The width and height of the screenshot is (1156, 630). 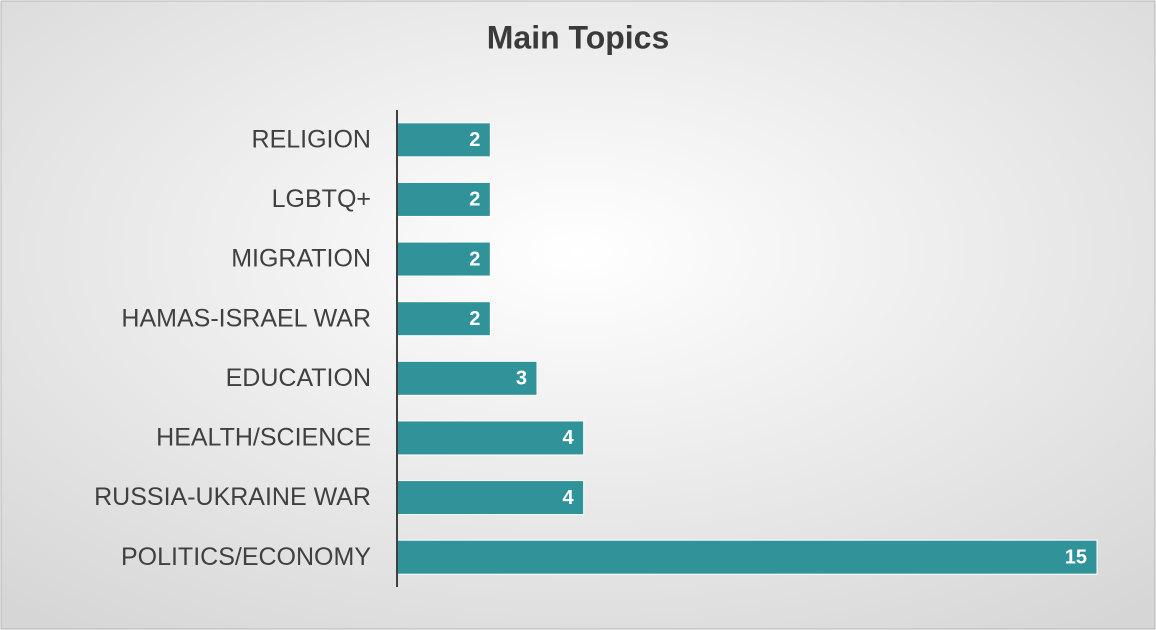 I want to click on y-tick-label: POLITICS/ECONOMY, so click(x=246, y=557).